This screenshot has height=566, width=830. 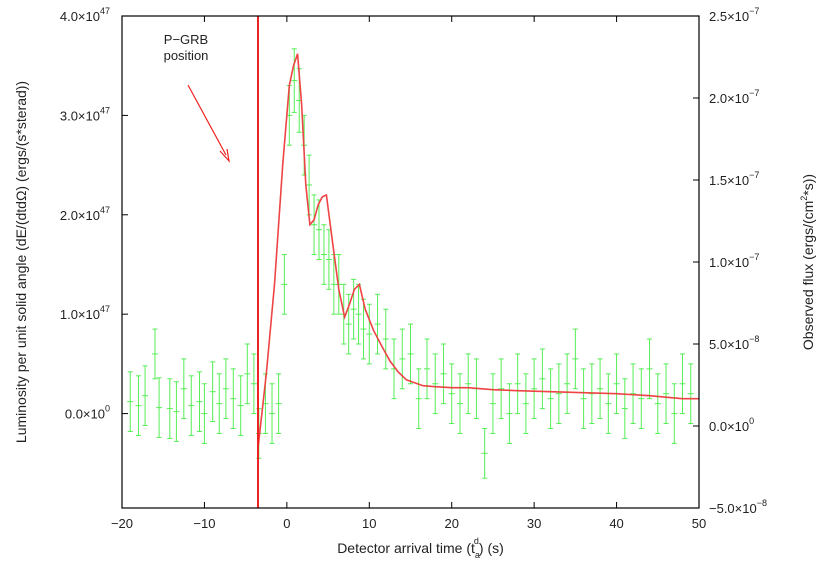 I want to click on annotation-arrowhead, so click(x=224, y=155).